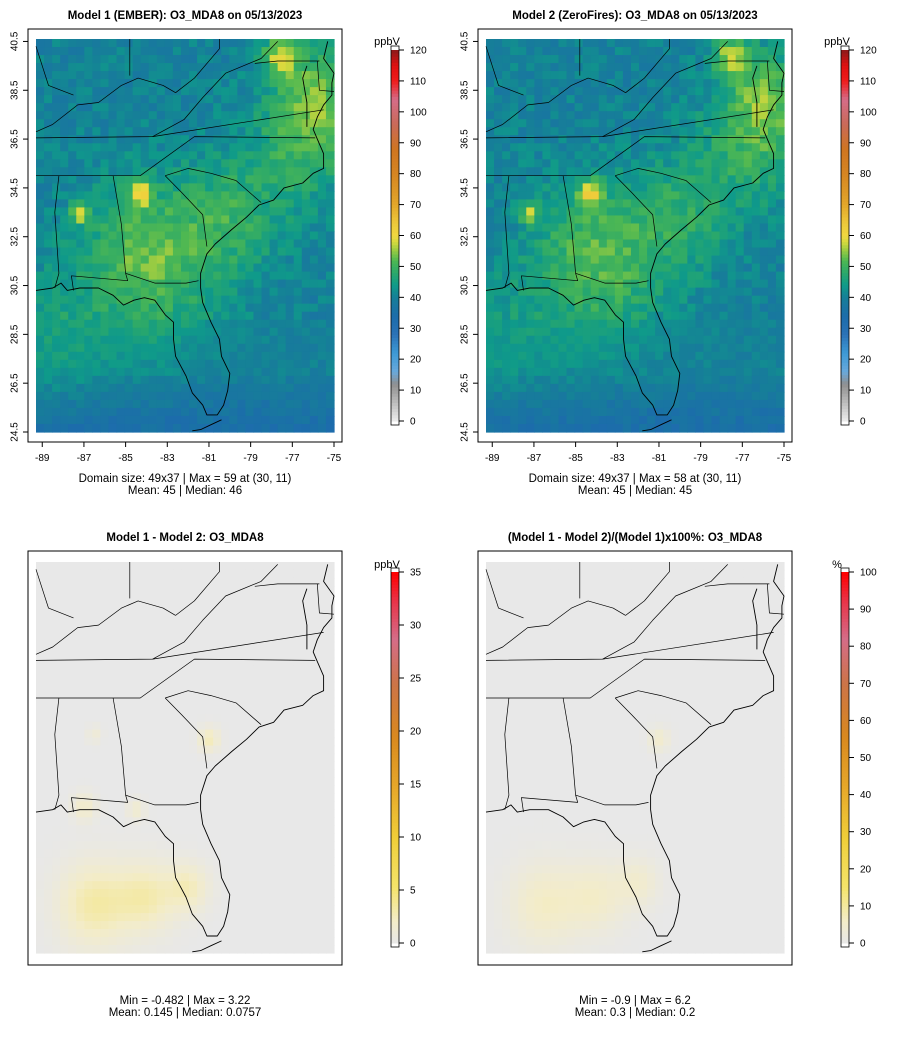  Describe the element at coordinates (469, 236) in the screenshot. I see `y-axis: 24.526.528.530.532.534.536.538.540.5` at that location.